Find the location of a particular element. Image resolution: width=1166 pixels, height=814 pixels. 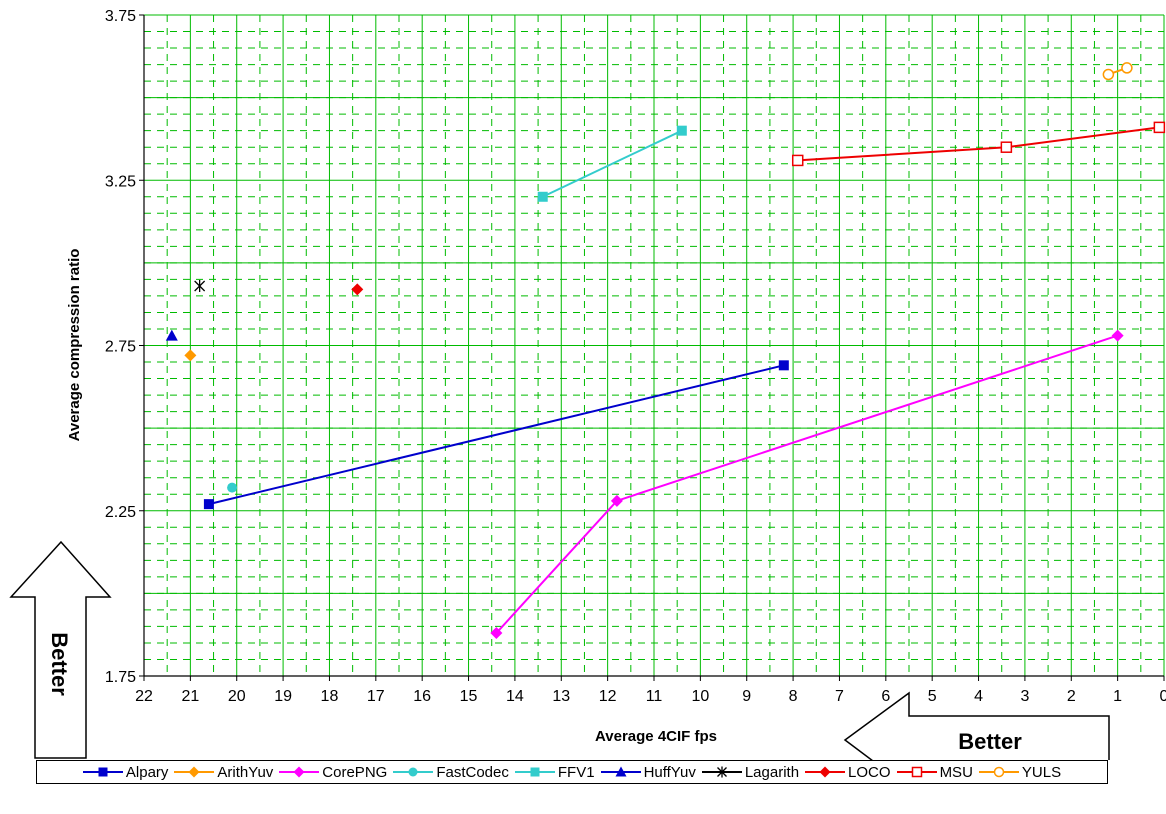

series-alpary is located at coordinates (496, 435).